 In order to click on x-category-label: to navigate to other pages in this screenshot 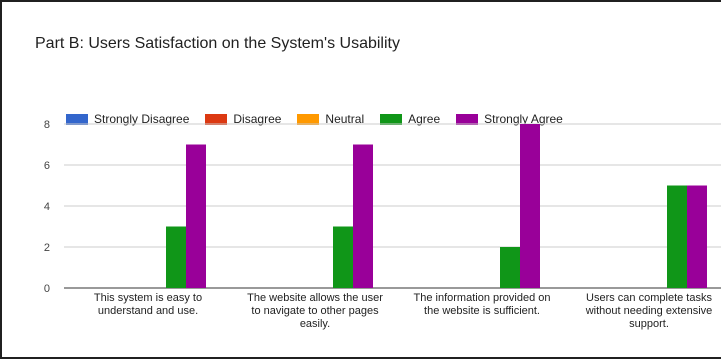, I will do `click(315, 311)`.